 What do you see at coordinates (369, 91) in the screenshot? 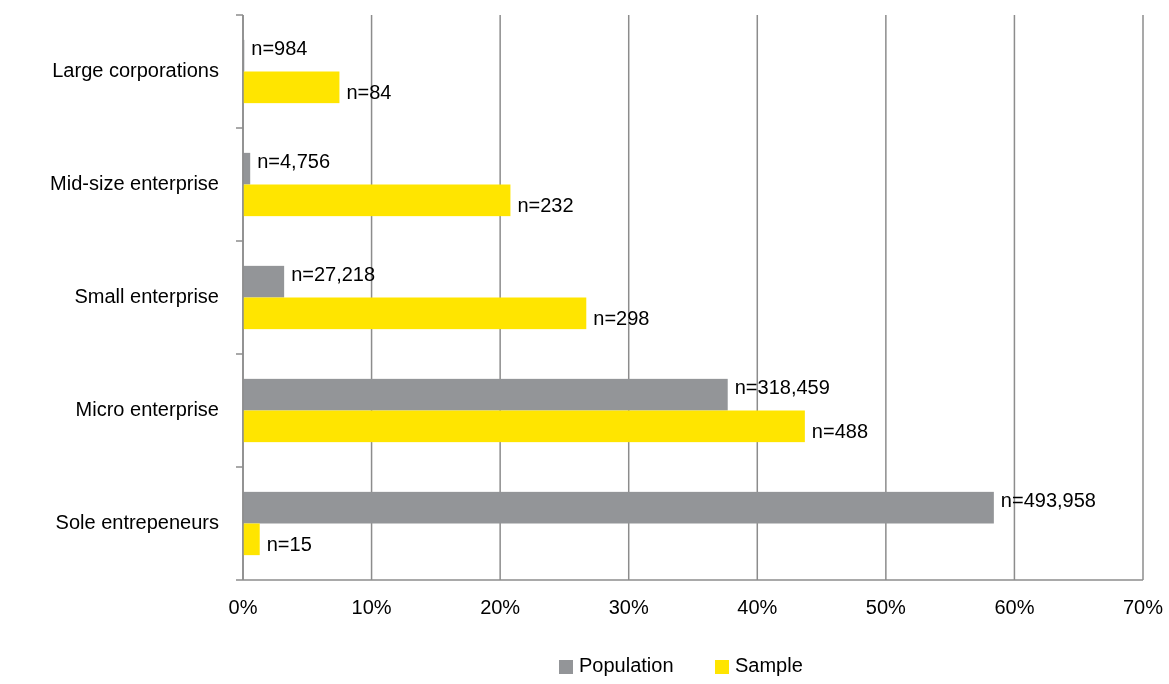
I see `annotation: n=84` at bounding box center [369, 91].